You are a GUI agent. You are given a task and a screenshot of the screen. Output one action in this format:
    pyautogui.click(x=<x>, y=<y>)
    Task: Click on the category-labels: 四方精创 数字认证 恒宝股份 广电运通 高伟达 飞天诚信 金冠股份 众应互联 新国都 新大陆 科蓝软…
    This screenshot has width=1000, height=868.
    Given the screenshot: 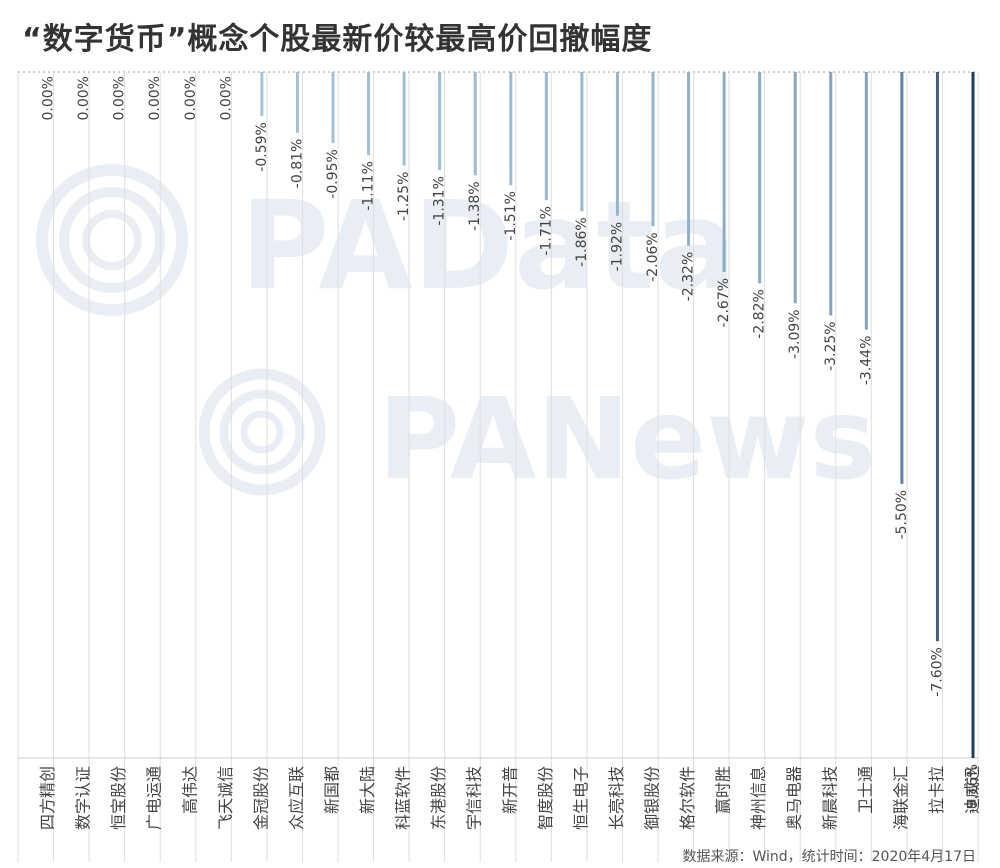 What is the action you would take?
    pyautogui.click(x=509, y=798)
    